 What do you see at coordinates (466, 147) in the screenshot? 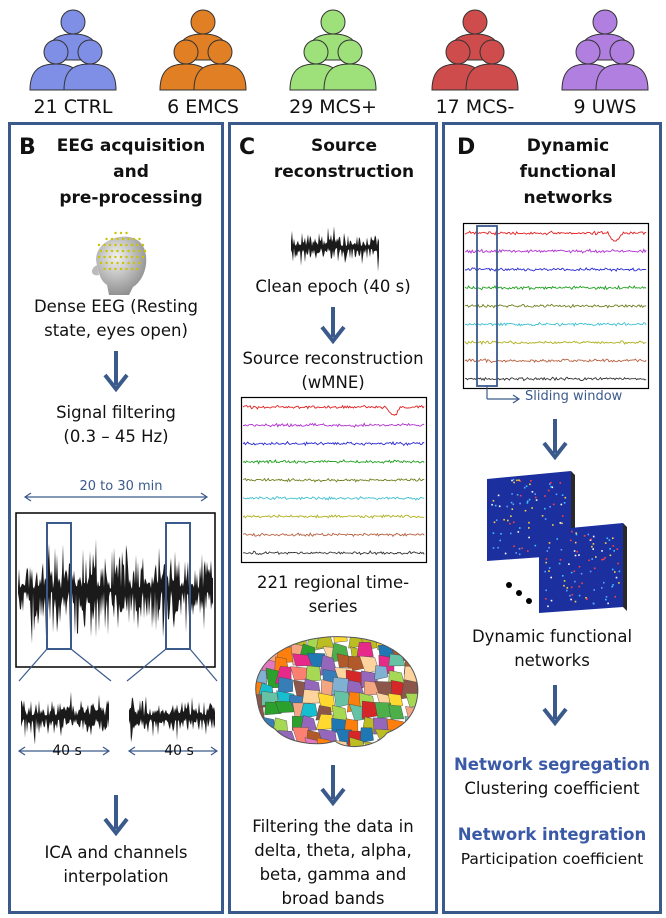
I see `panel-letter-d: D` at bounding box center [466, 147].